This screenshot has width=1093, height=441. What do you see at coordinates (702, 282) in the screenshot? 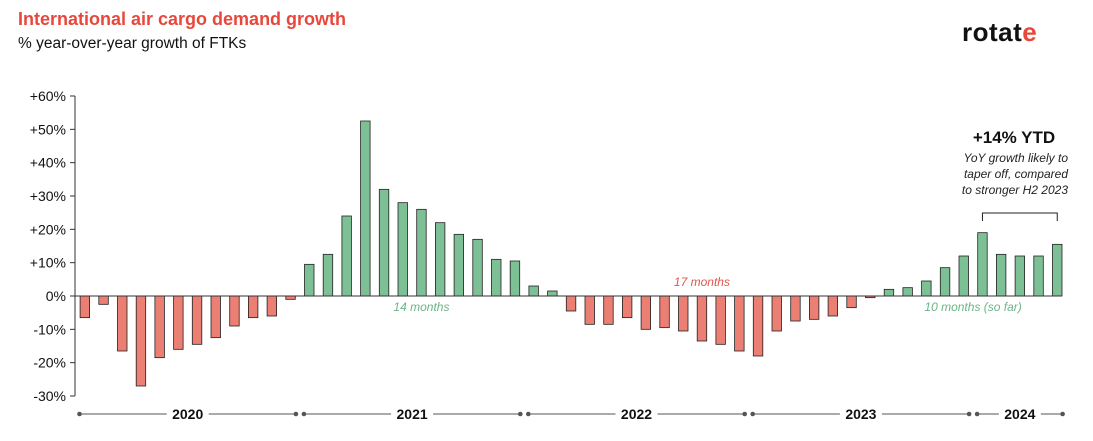
I see `span-label-17-months: 17 months` at bounding box center [702, 282].